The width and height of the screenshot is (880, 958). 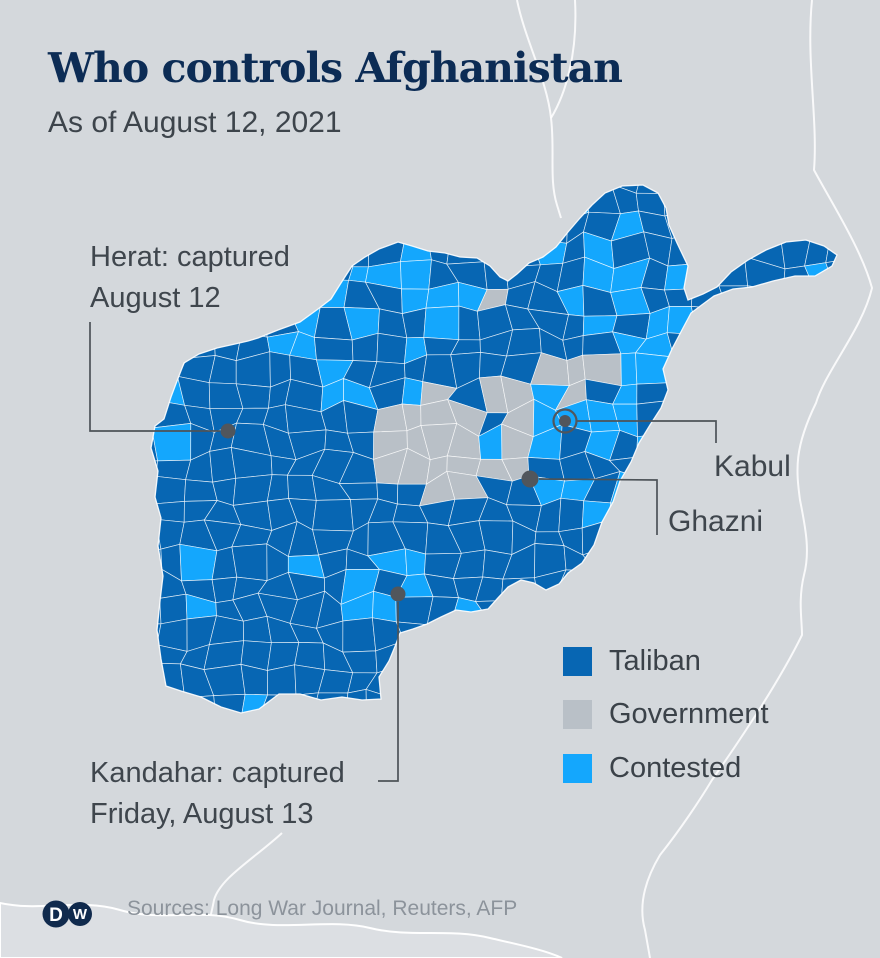 I want to click on dw-logo-letter-d: D, so click(x=56, y=915).